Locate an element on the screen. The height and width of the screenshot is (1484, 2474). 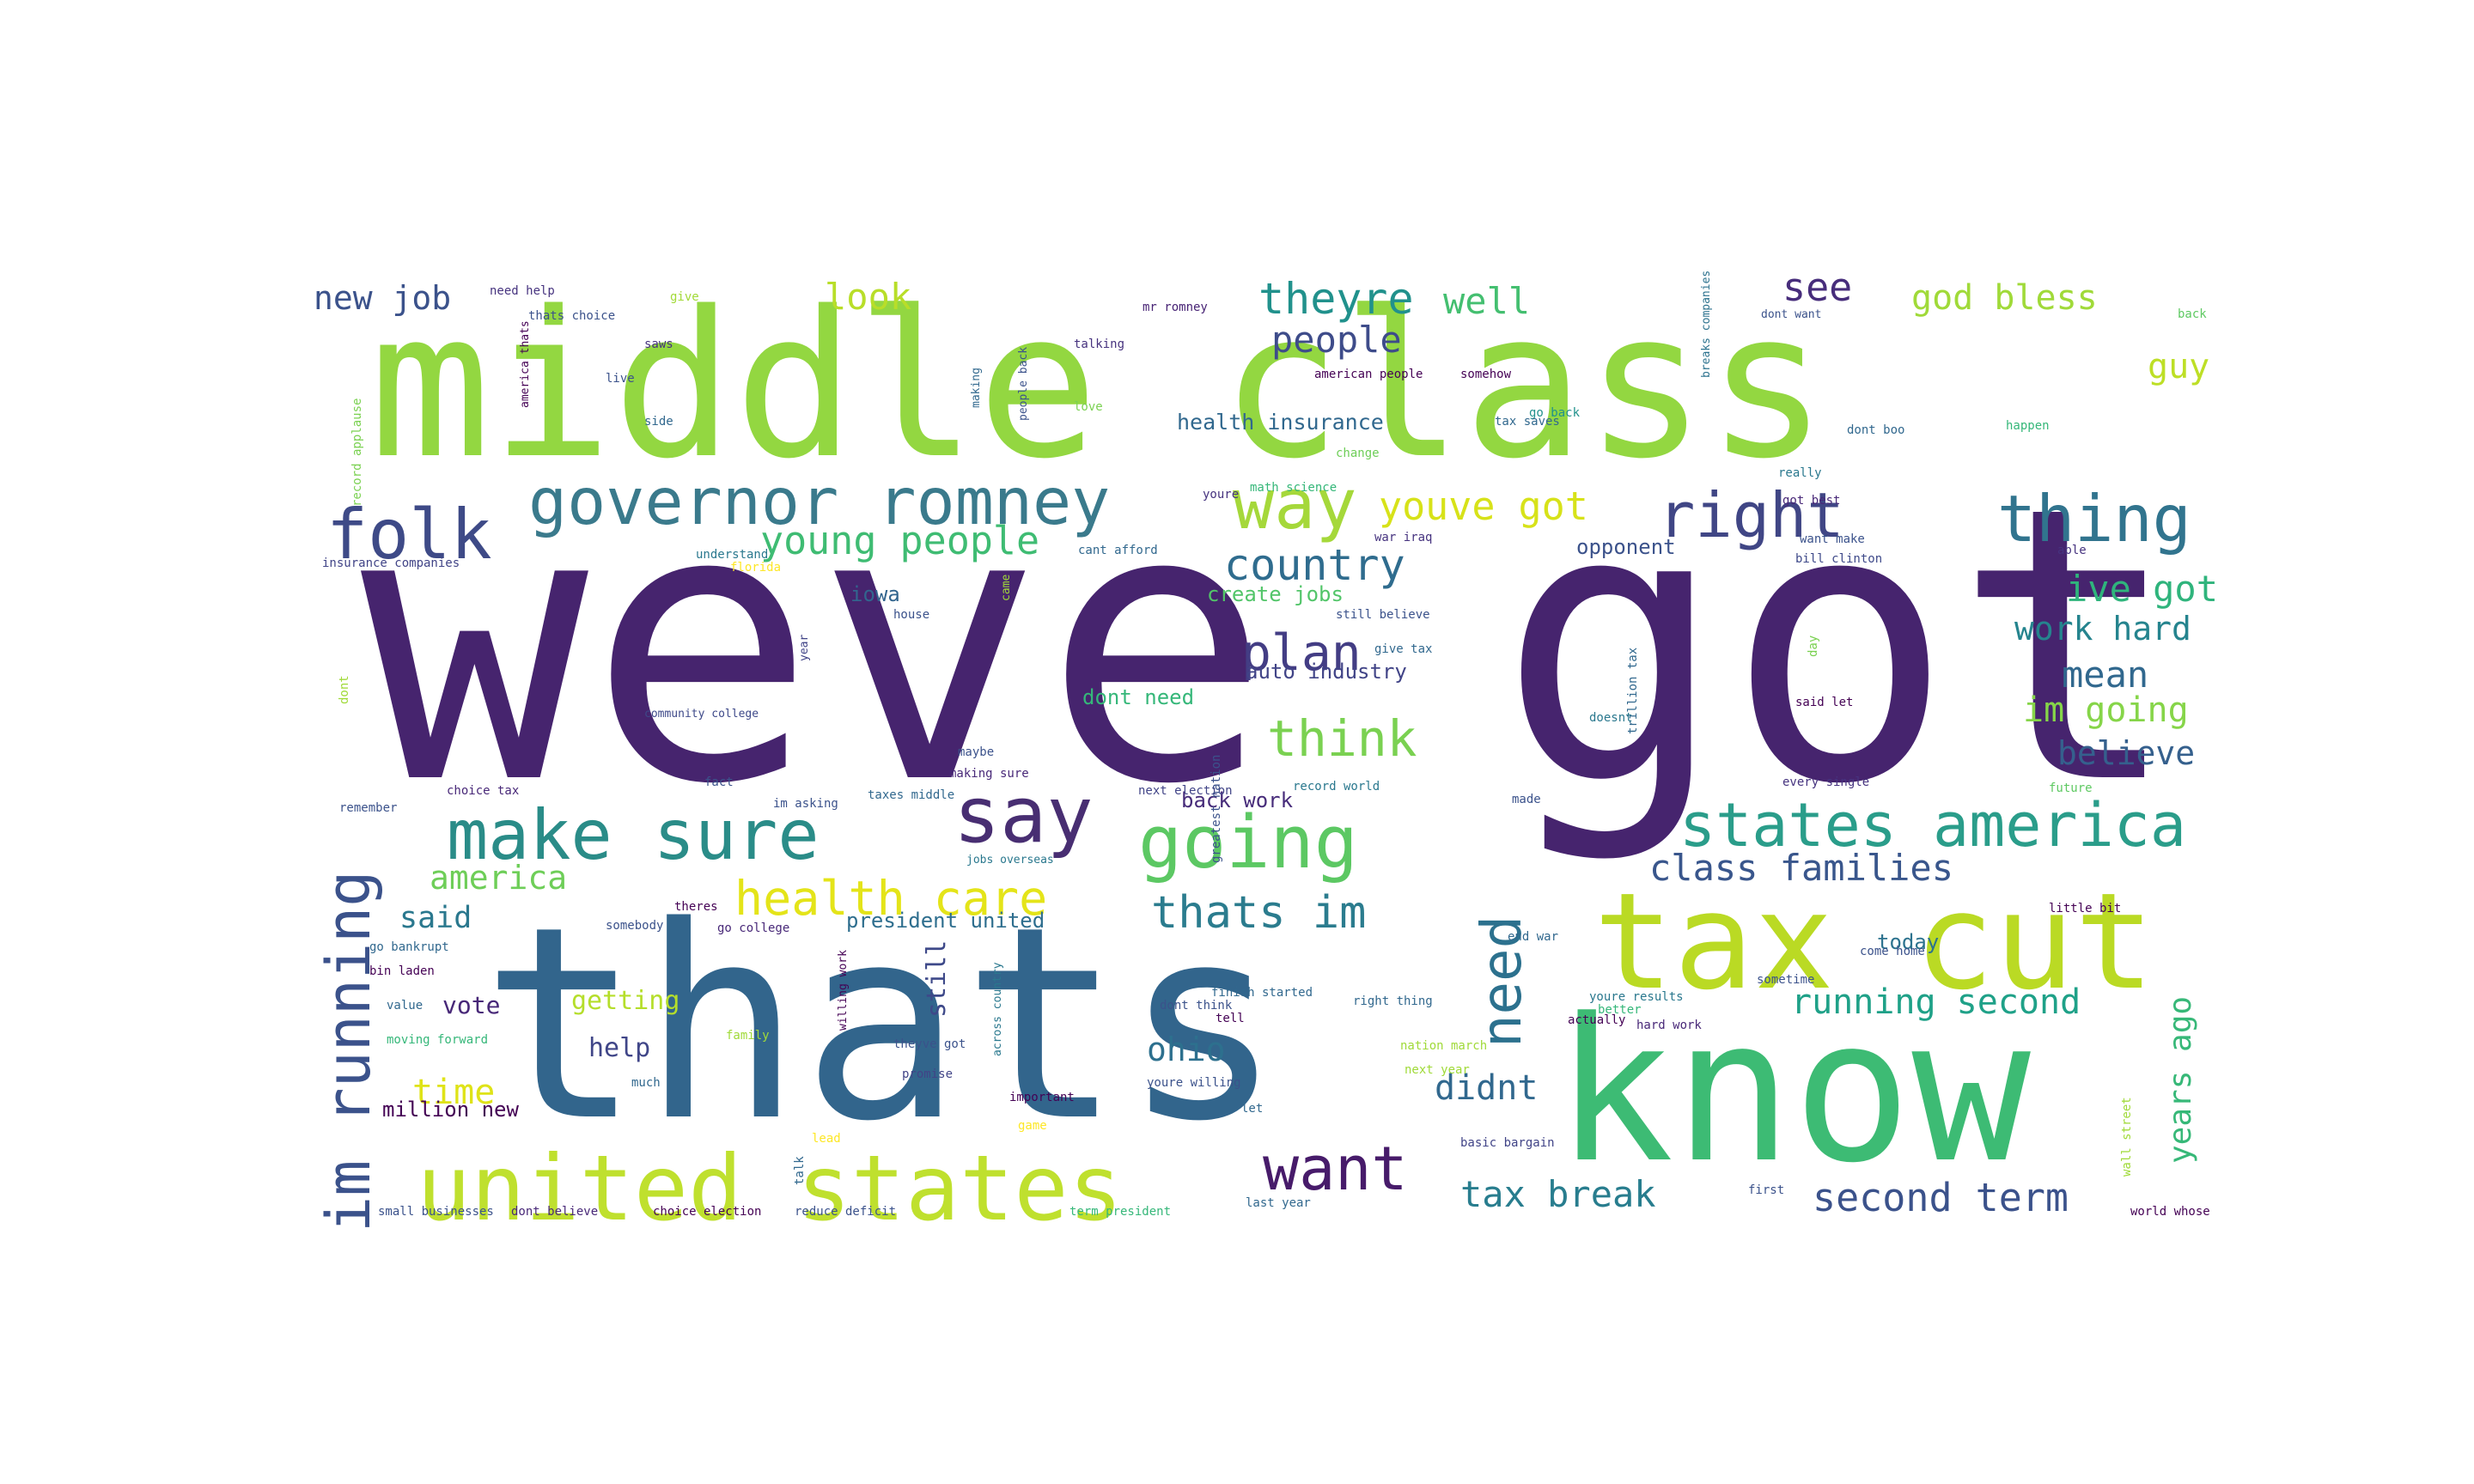
word-people: people is located at coordinates (1336, 340).